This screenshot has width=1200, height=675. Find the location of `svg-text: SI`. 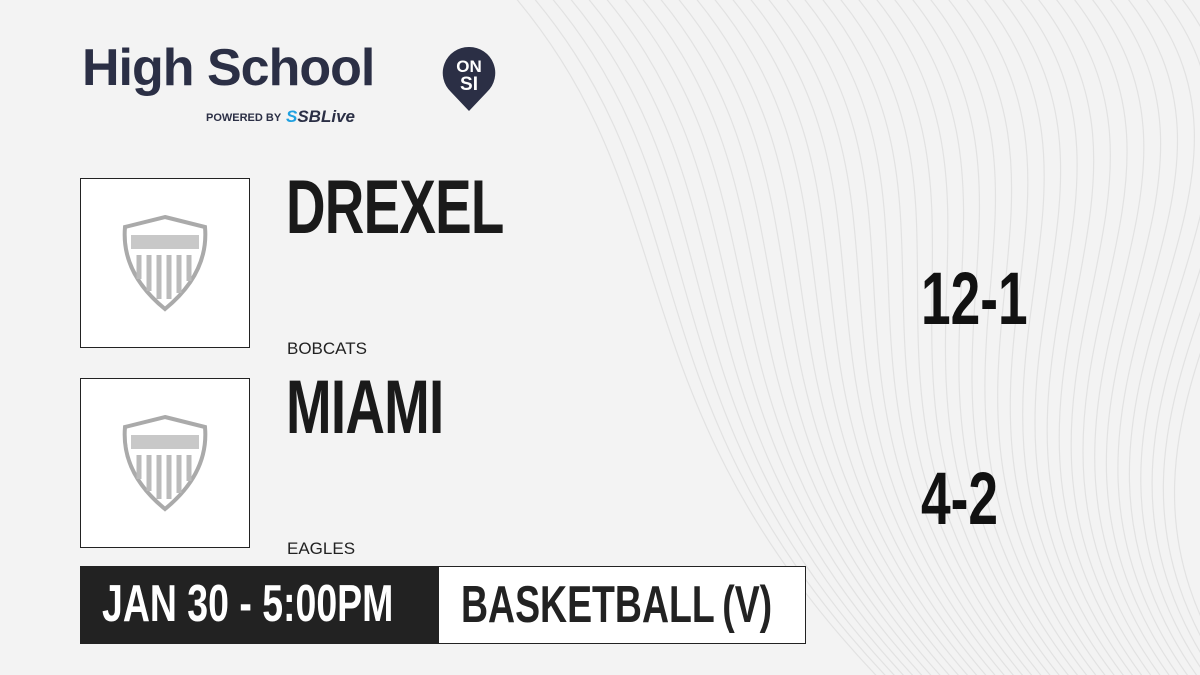

svg-text: SI is located at coordinates (469, 84).